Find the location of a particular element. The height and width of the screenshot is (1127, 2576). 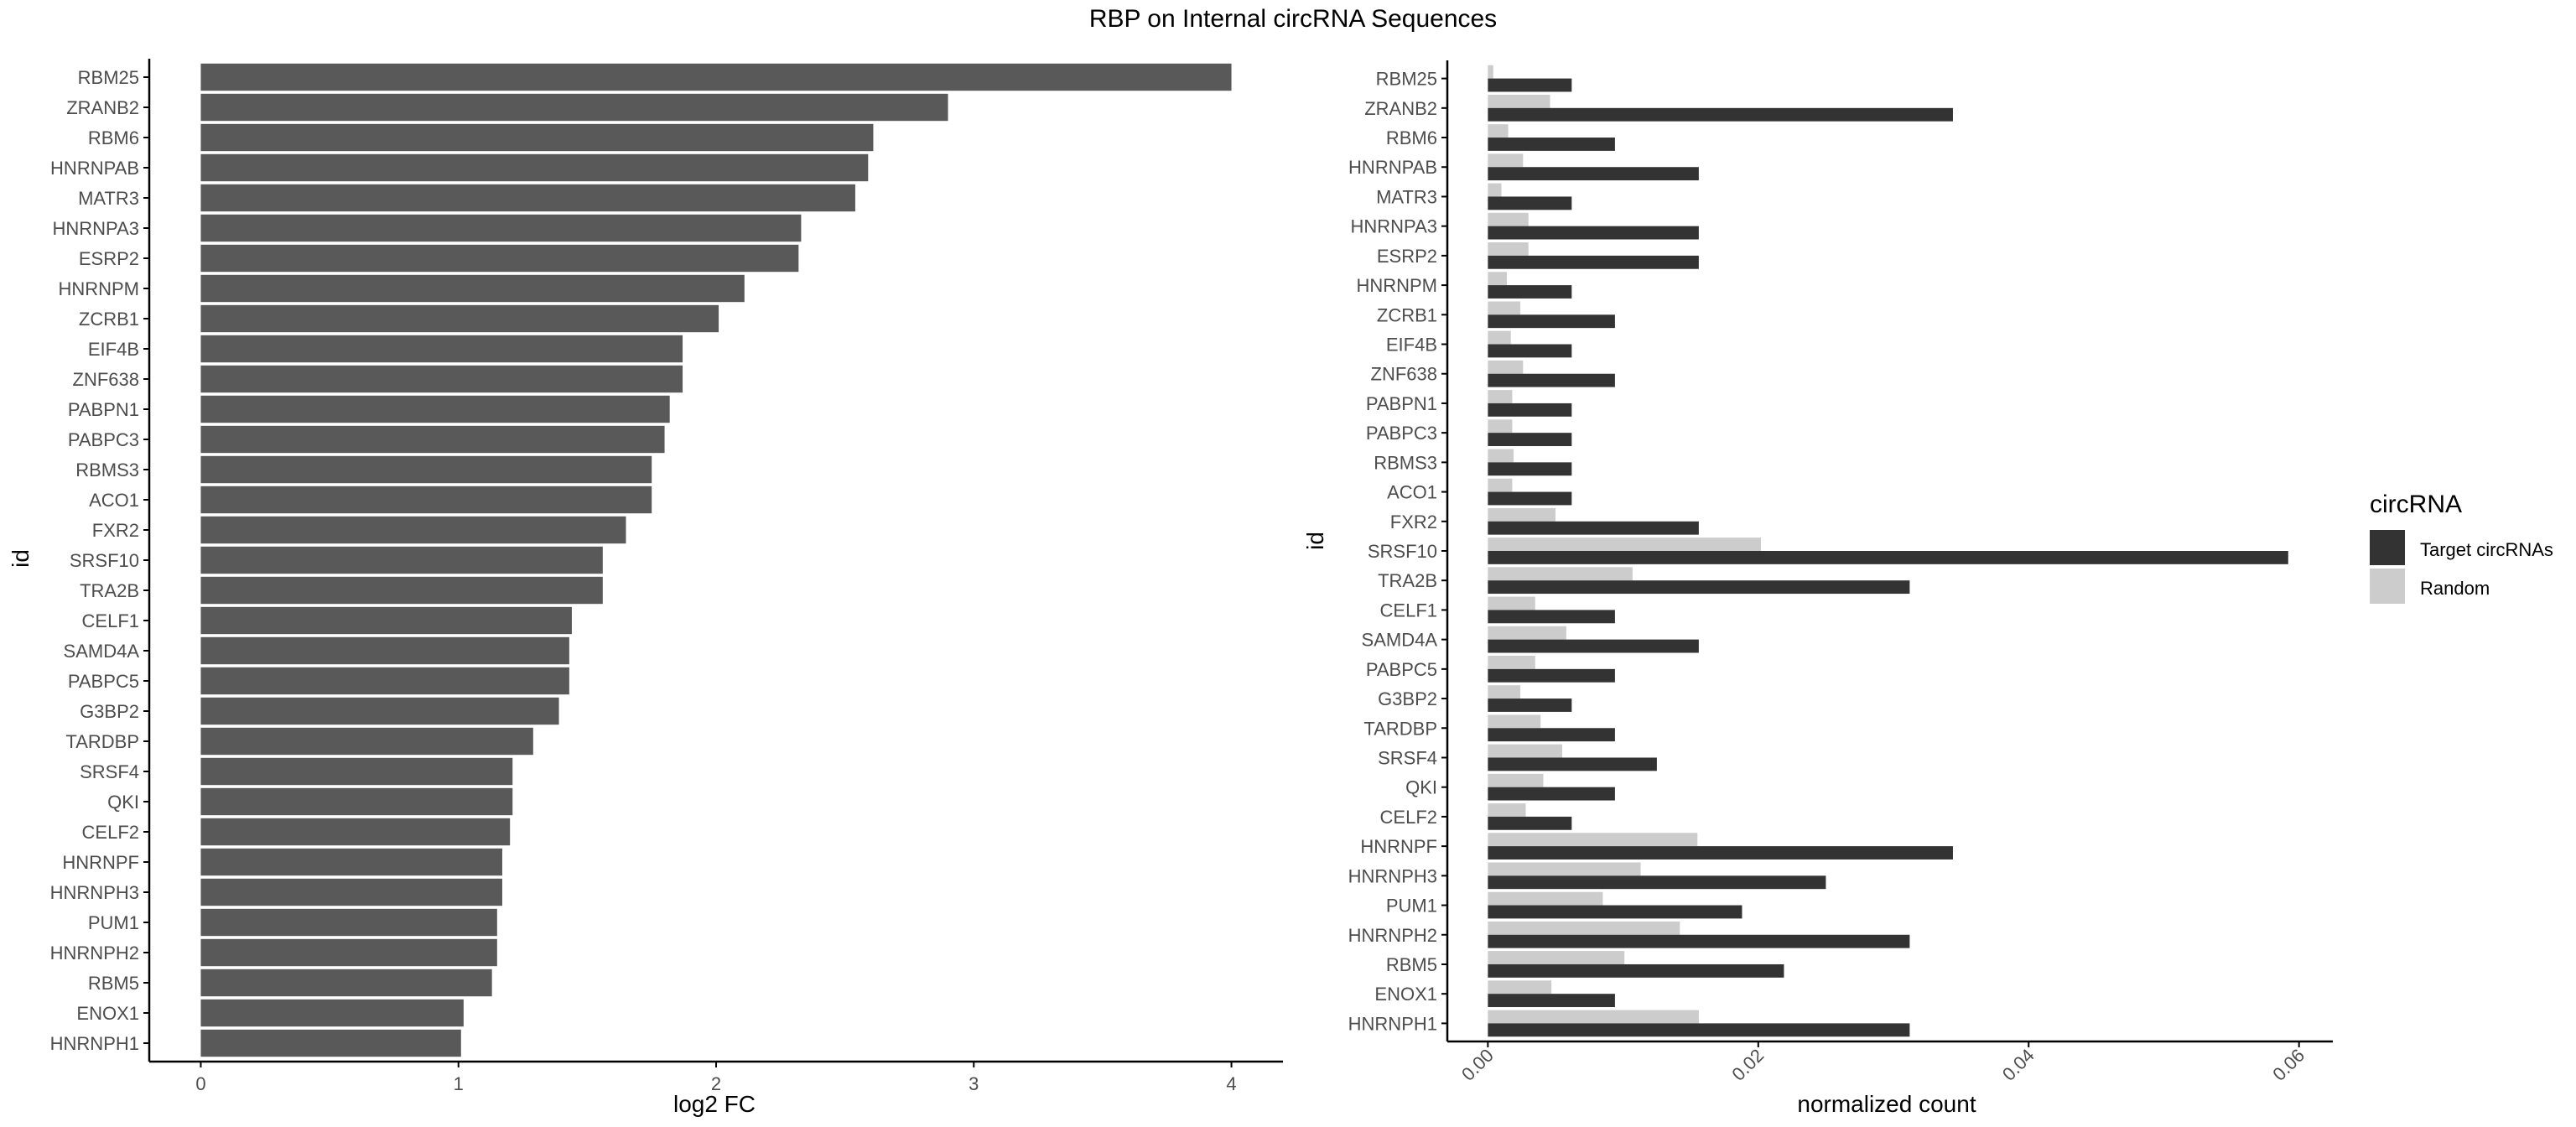

target-bar-g3bp2 is located at coordinates (1530, 705).